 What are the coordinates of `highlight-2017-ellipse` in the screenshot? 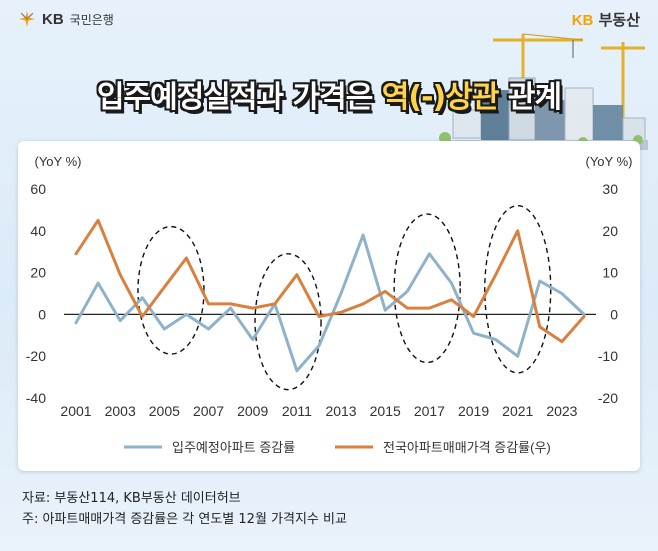 It's located at (427, 288).